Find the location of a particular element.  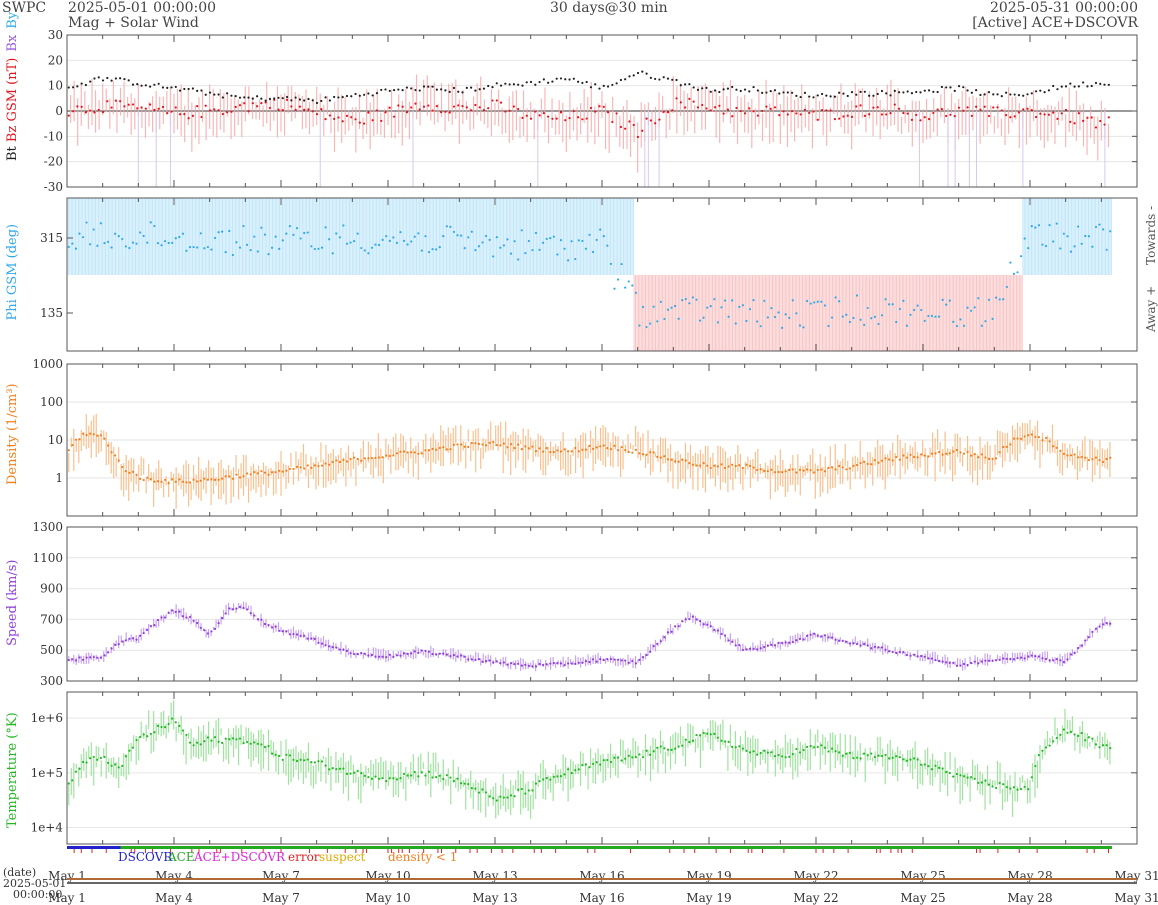

y-tick-label: 1 is located at coordinates (59, 478).